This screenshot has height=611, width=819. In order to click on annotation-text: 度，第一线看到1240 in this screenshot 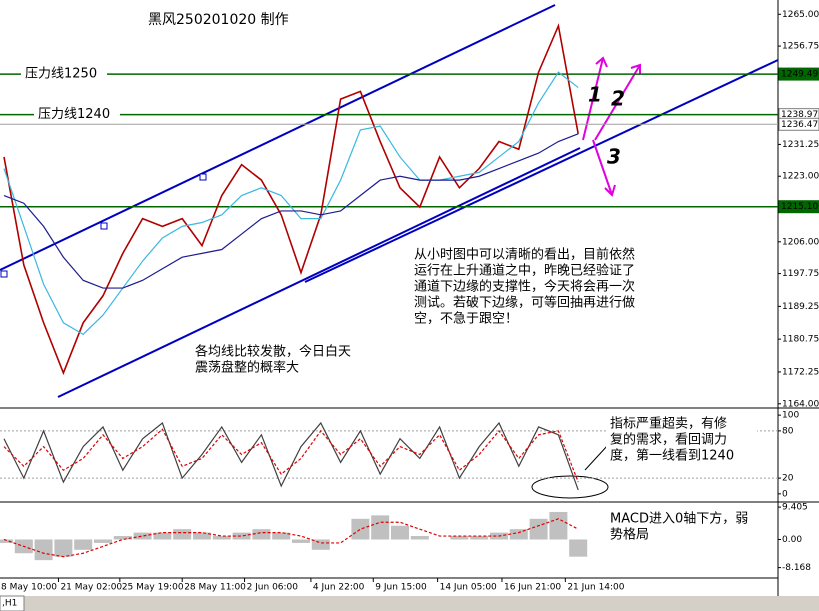, I will do `click(672, 456)`.